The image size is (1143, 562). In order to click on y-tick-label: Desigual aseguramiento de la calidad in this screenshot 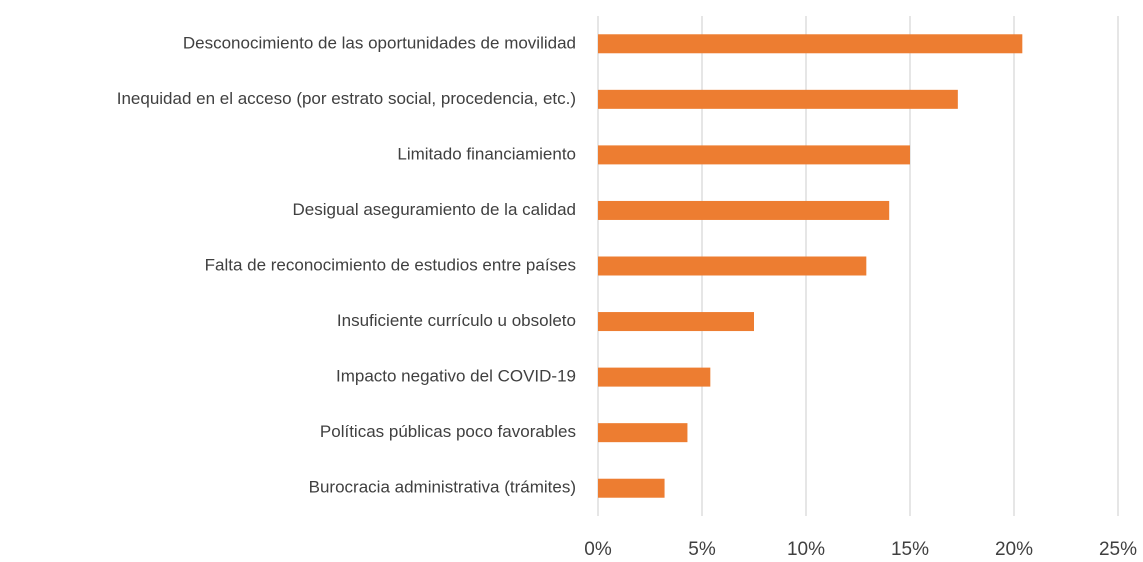, I will do `click(434, 209)`.